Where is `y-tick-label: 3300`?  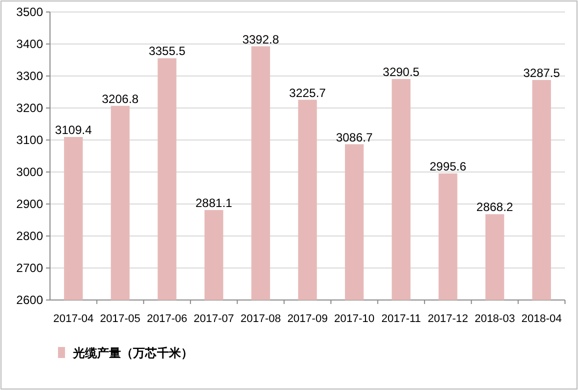 y-tick-label: 3300 is located at coordinates (30, 76).